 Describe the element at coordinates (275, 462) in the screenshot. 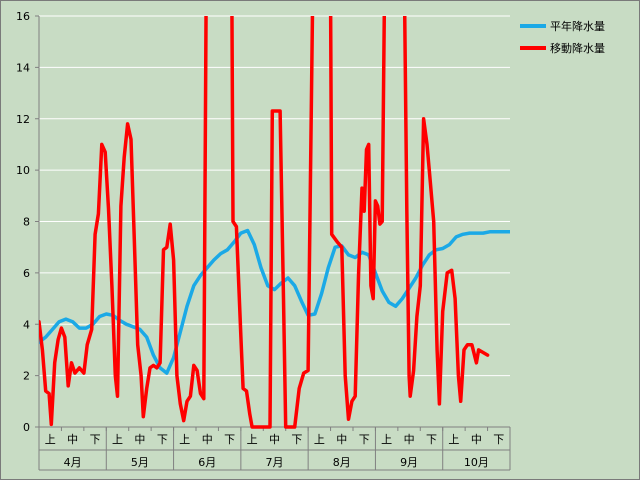

I see `month-tick-label: 7月` at that location.